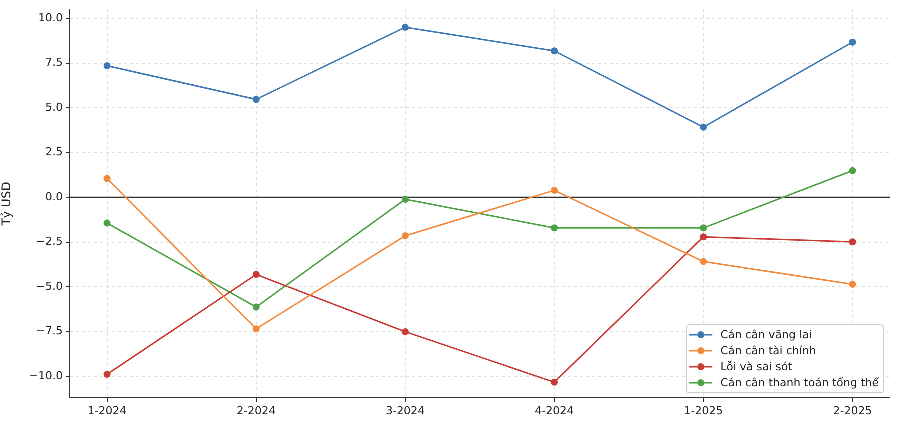 This screenshot has width=900, height=430. What do you see at coordinates (107, 411) in the screenshot?
I see `x-tick-label: 1-2024` at bounding box center [107, 411].